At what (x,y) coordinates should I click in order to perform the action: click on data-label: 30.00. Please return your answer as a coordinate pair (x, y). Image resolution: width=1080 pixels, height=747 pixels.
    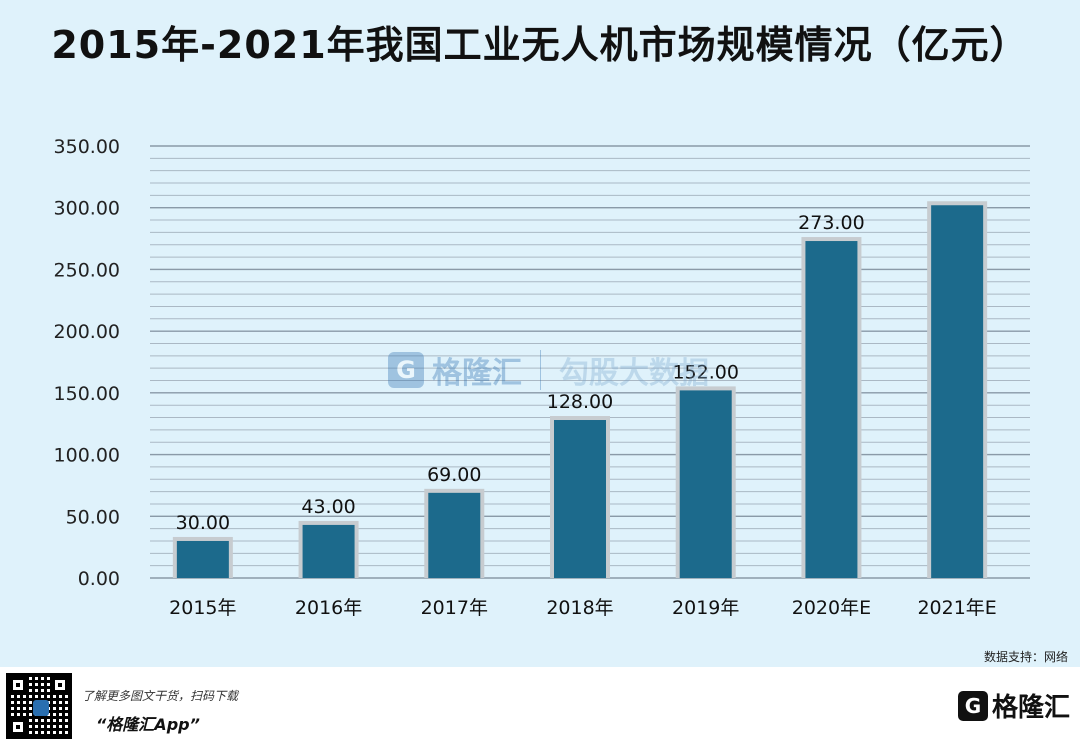
    Looking at the image, I should click on (203, 523).